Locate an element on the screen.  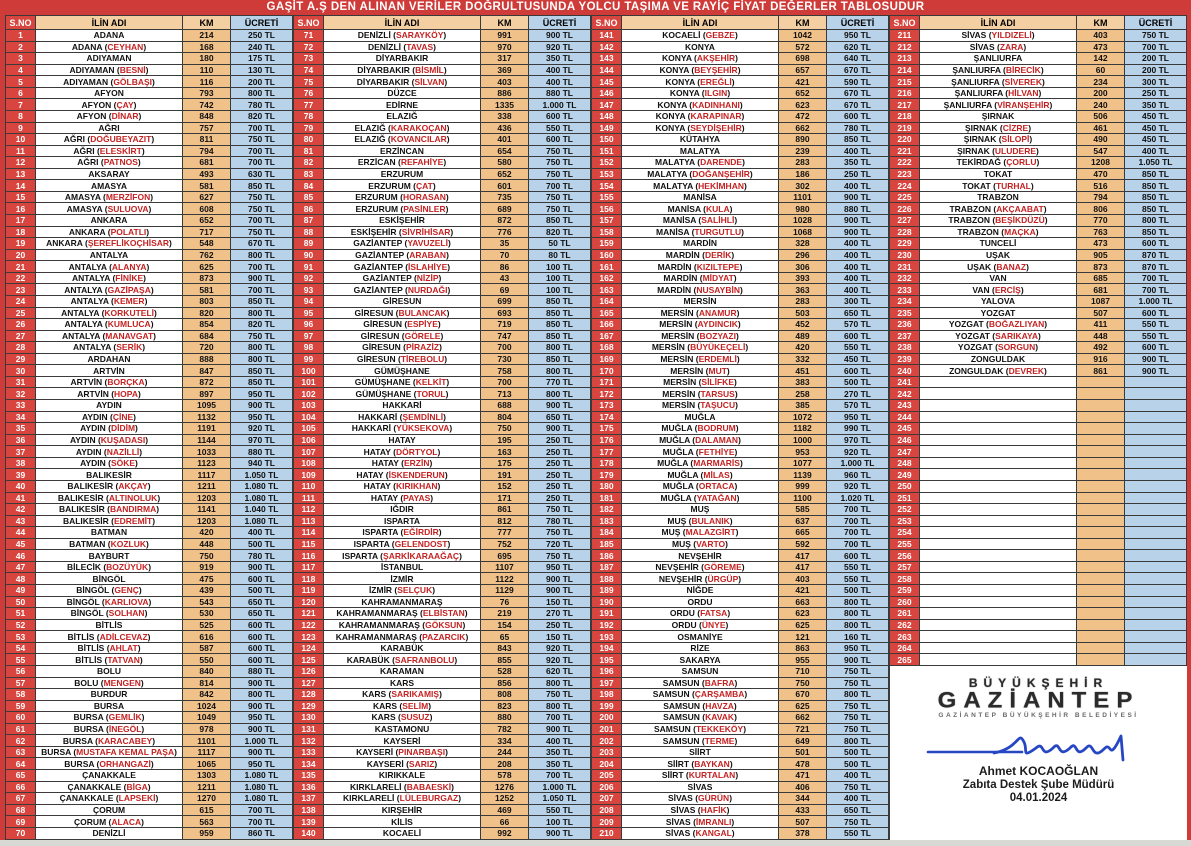
table-row: 176 MUĞLA (DALAMAN) 1000 970 TL is located at coordinates (740, 440).